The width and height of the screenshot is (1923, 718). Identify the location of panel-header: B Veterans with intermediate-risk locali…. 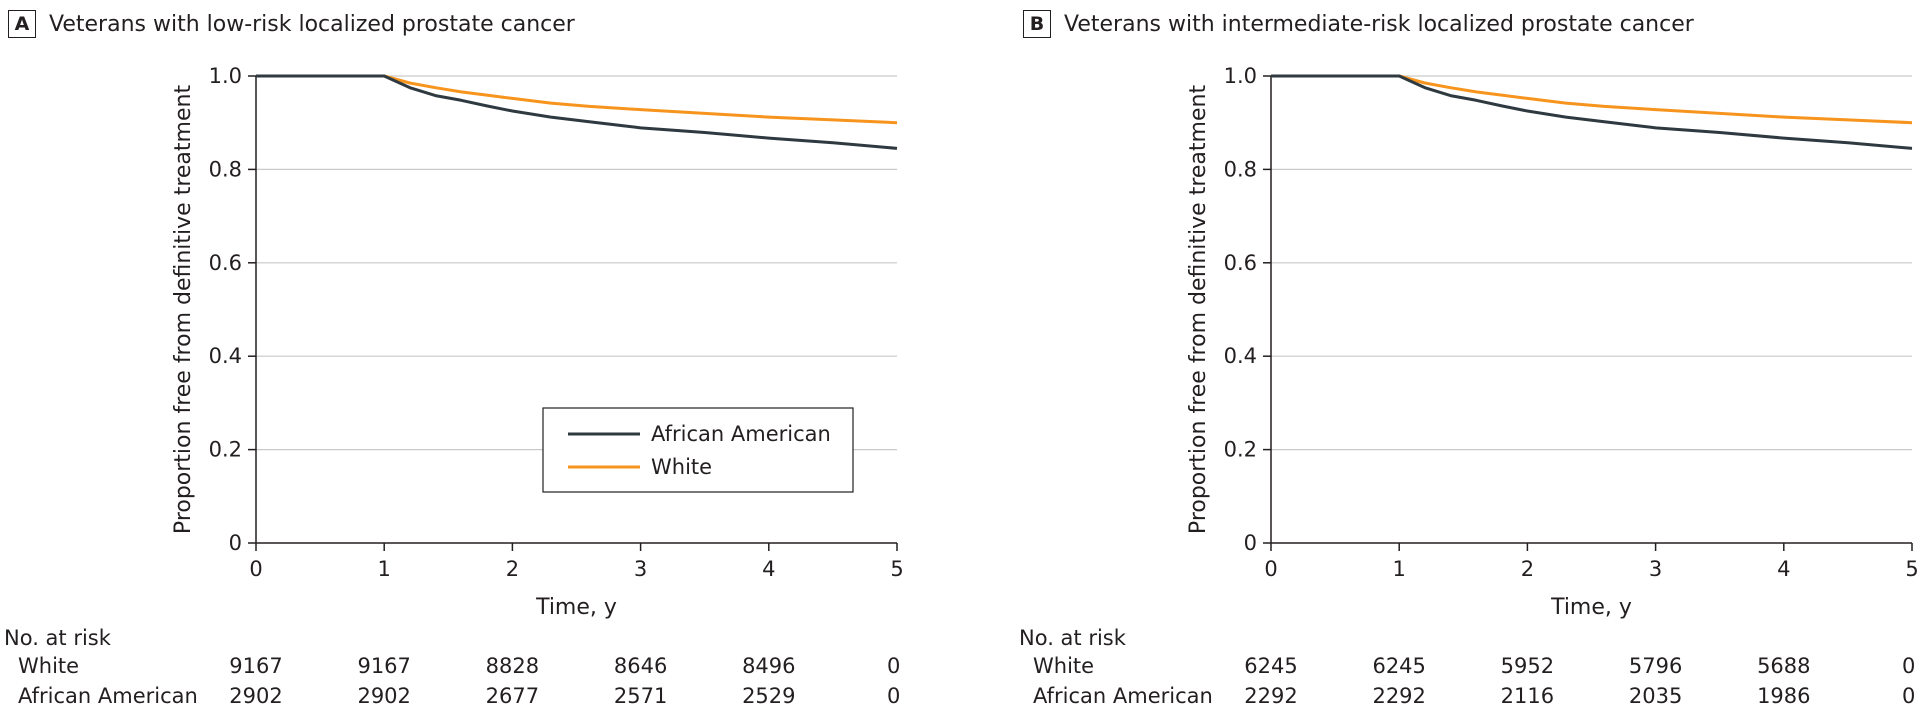
(1358, 24).